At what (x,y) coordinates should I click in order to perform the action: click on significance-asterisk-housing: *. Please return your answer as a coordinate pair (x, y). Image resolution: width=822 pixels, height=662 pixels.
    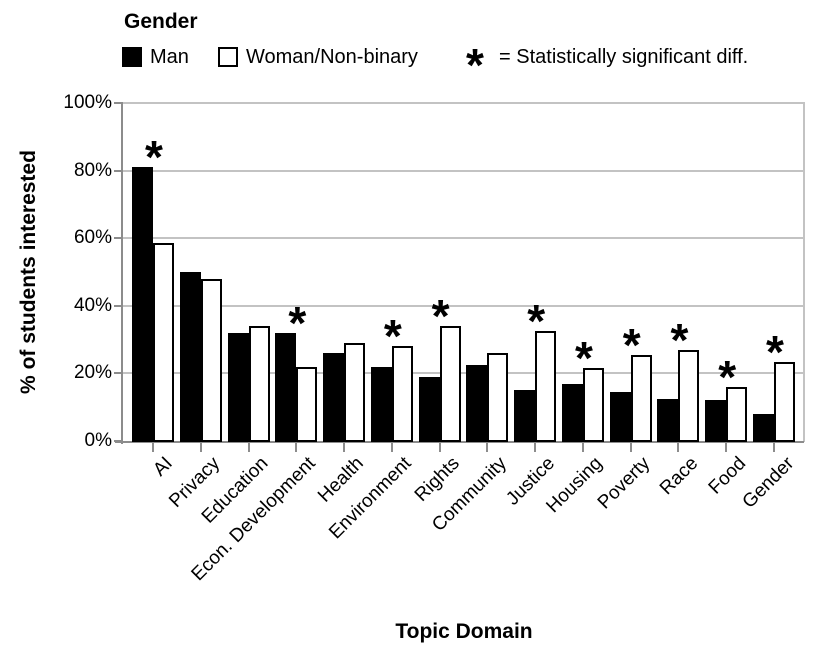
    Looking at the image, I should click on (583, 358).